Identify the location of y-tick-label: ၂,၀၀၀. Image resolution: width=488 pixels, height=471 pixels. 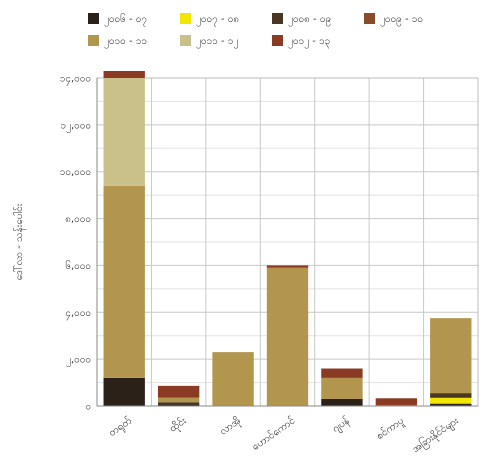
(78, 361).